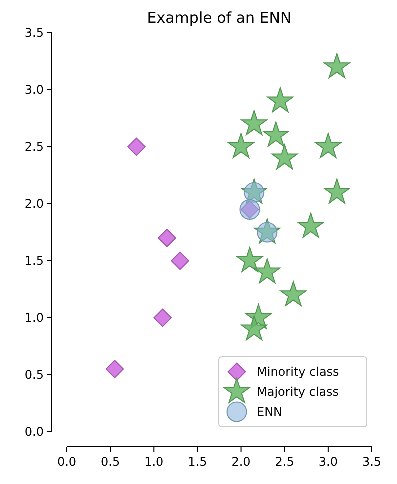 This screenshot has height=484, width=397. I want to click on y-tick-label: 2.0, so click(34, 204).